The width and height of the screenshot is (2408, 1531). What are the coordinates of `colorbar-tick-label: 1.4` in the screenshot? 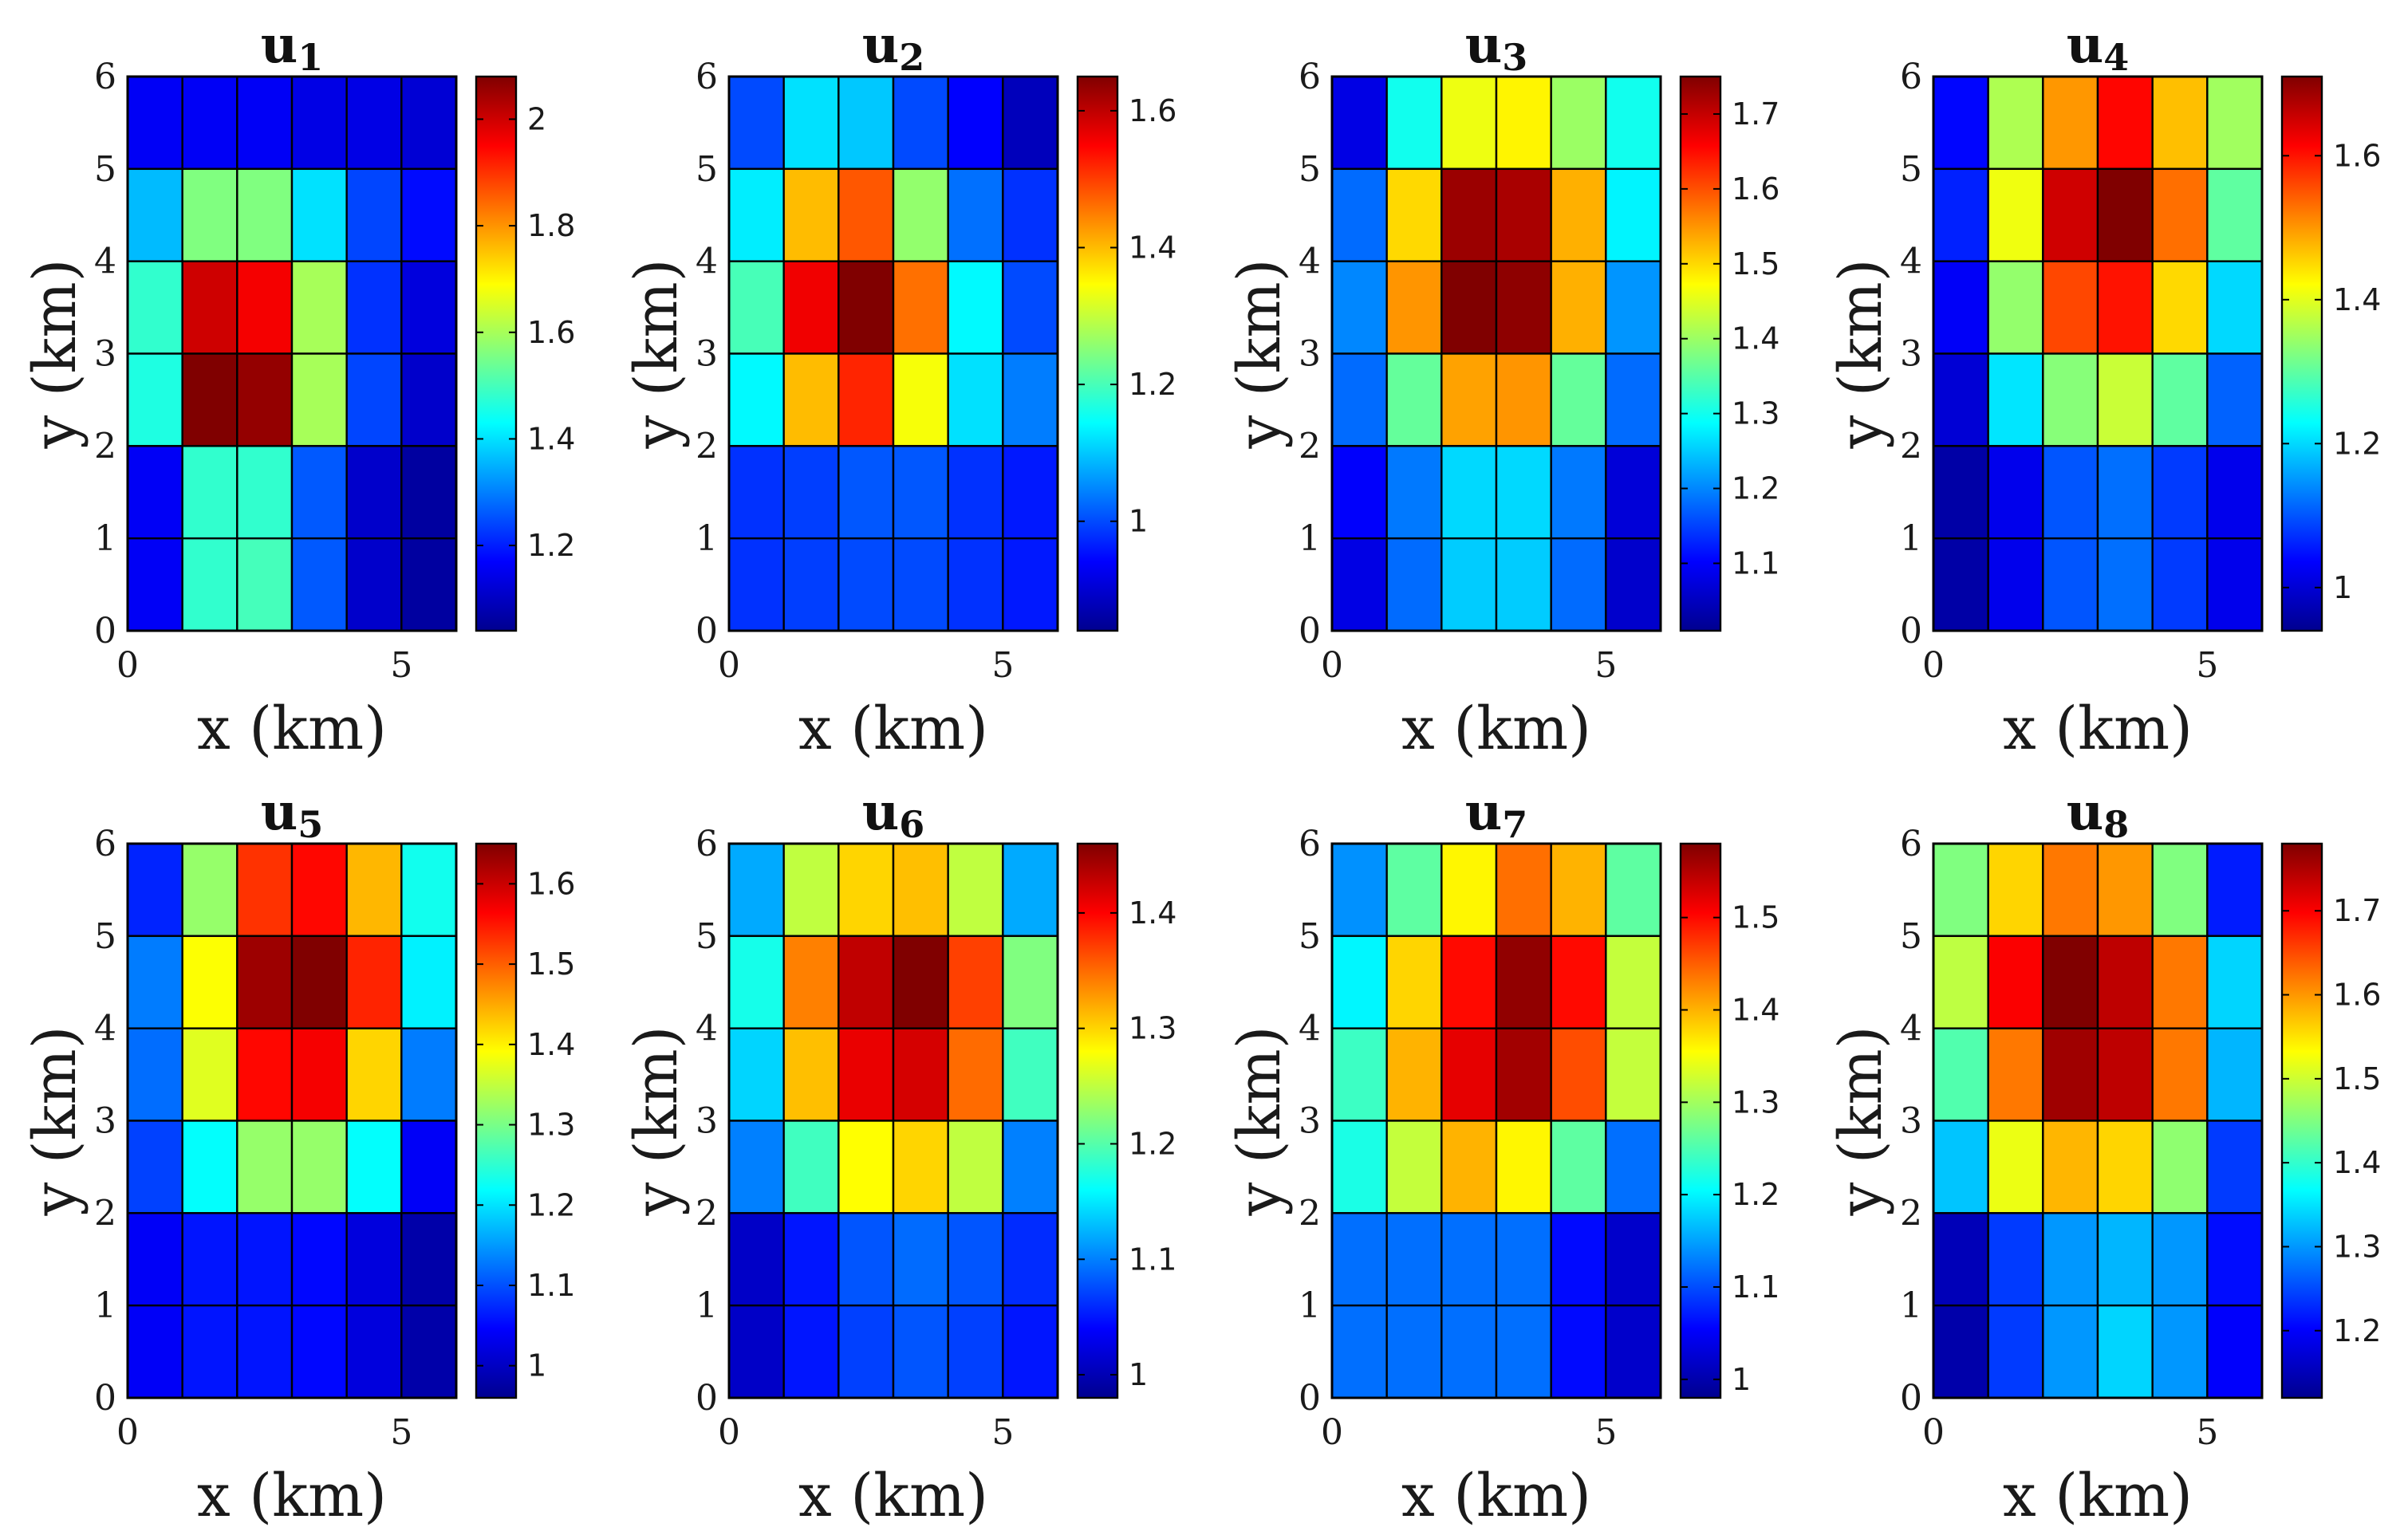 It's located at (1152, 248).